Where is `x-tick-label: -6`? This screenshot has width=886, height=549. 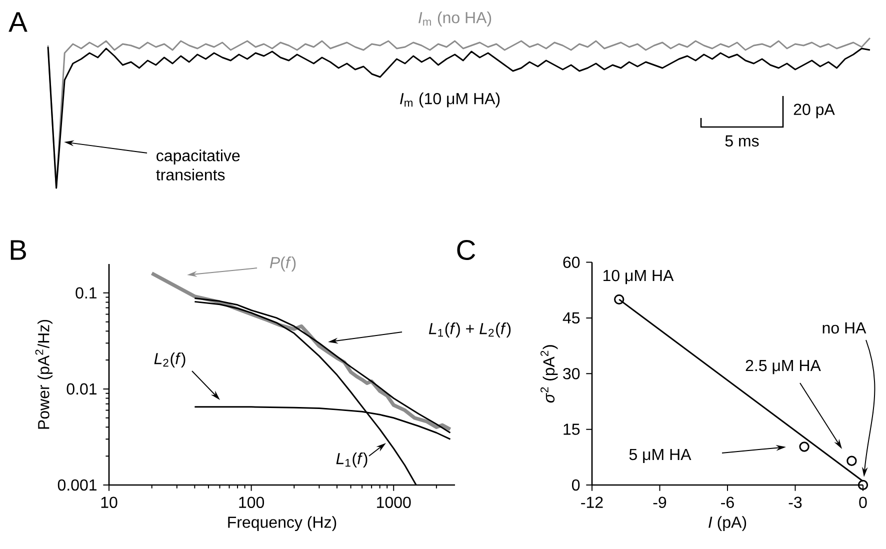
x-tick-label: -6 is located at coordinates (727, 502).